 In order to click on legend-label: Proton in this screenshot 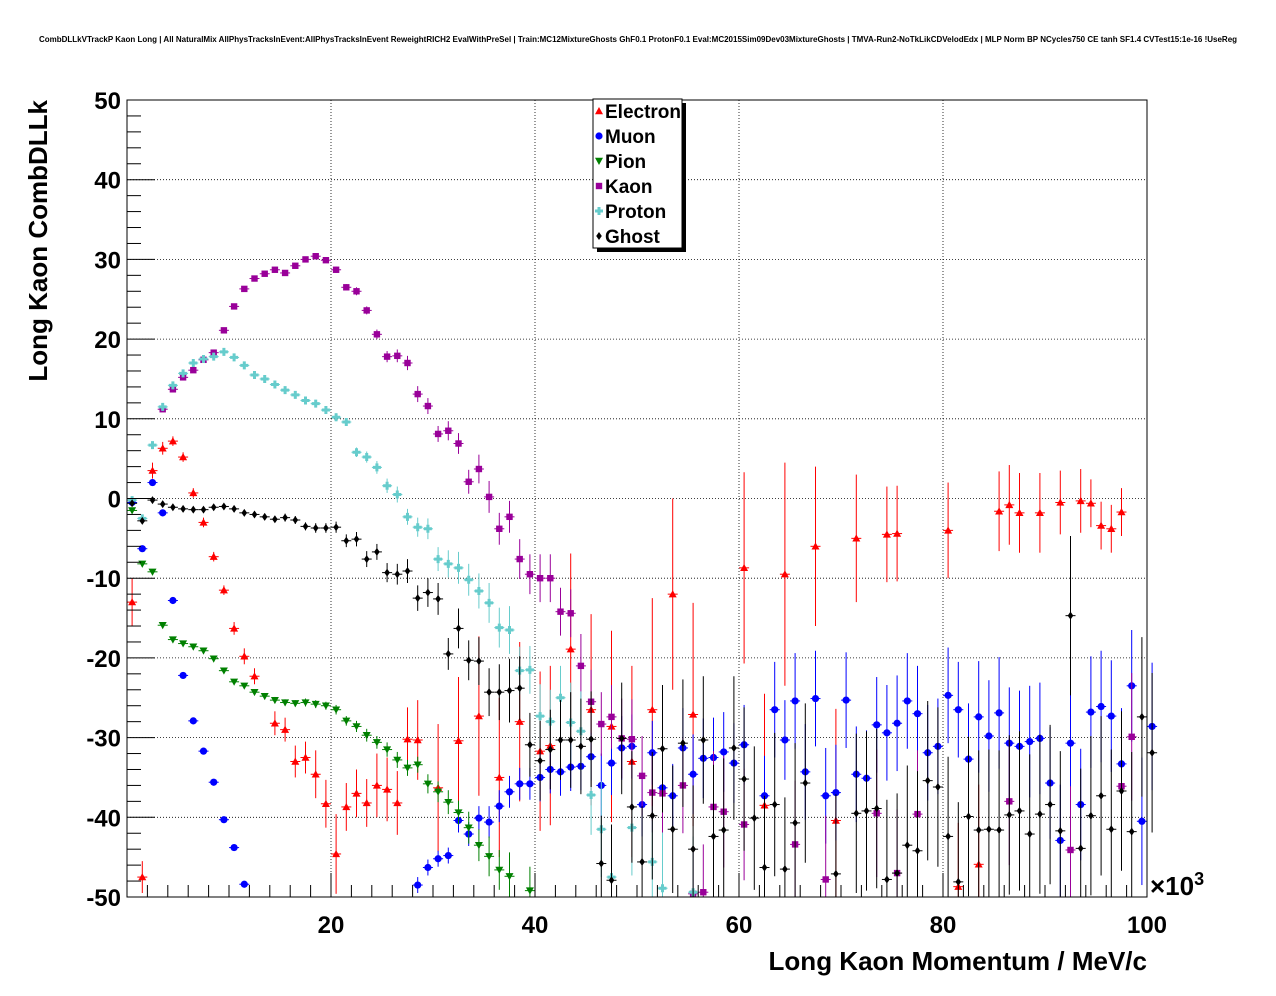, I will do `click(635, 212)`.